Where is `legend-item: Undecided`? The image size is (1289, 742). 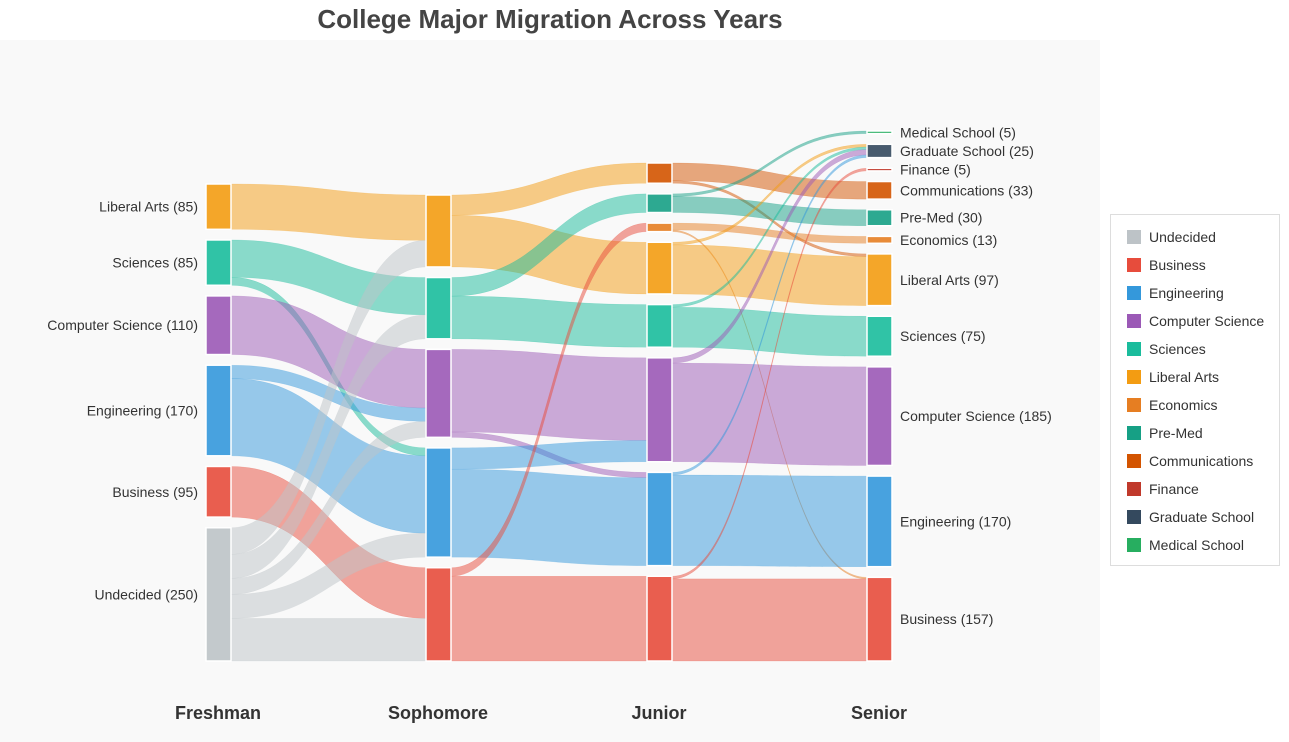 legend-item: Undecided is located at coordinates (1171, 237).